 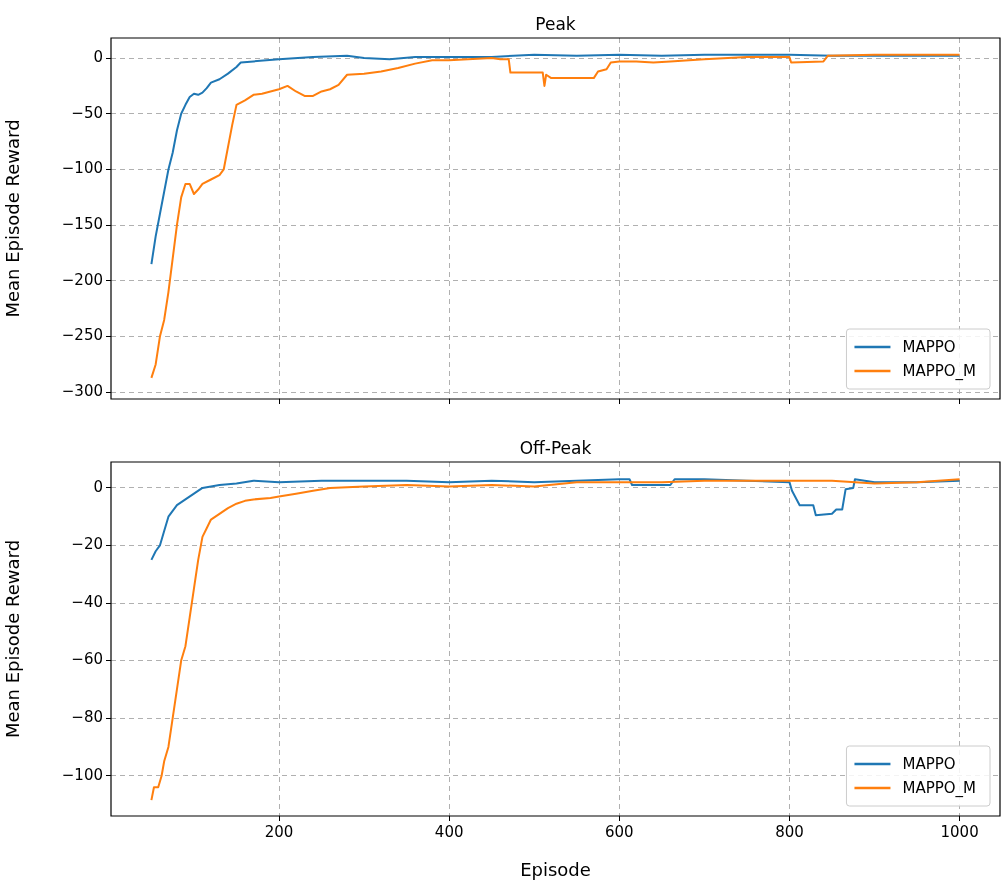 I want to click on x-tick-label: 400, so click(x=449, y=831).